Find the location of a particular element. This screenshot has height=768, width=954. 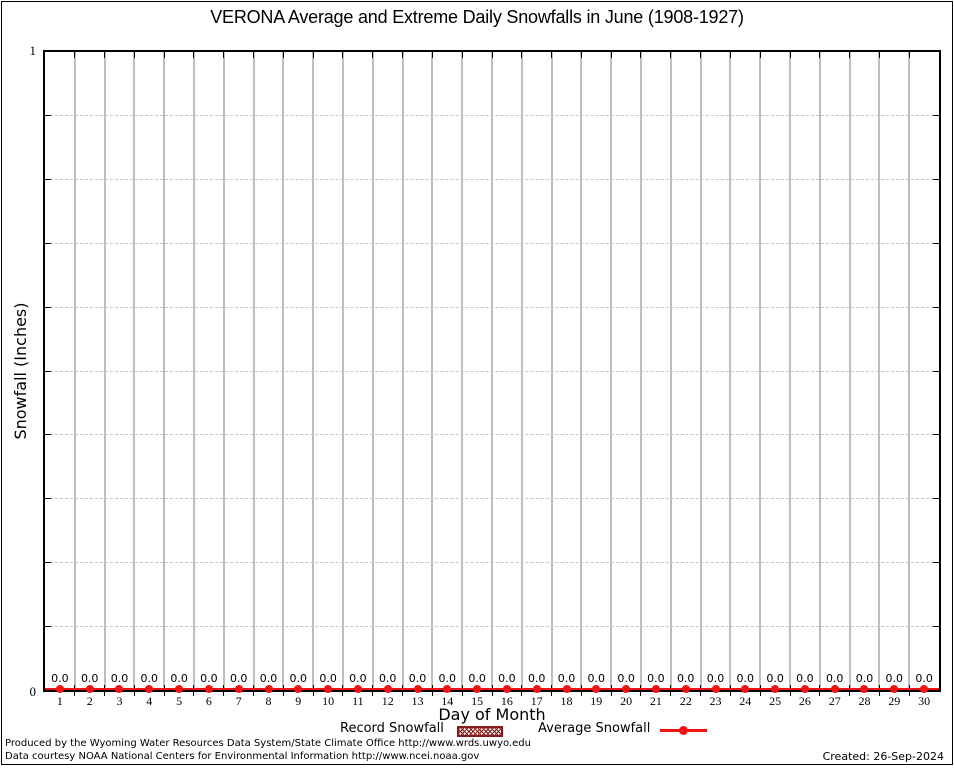

x-axis-tick-label: 19 is located at coordinates (596, 701).